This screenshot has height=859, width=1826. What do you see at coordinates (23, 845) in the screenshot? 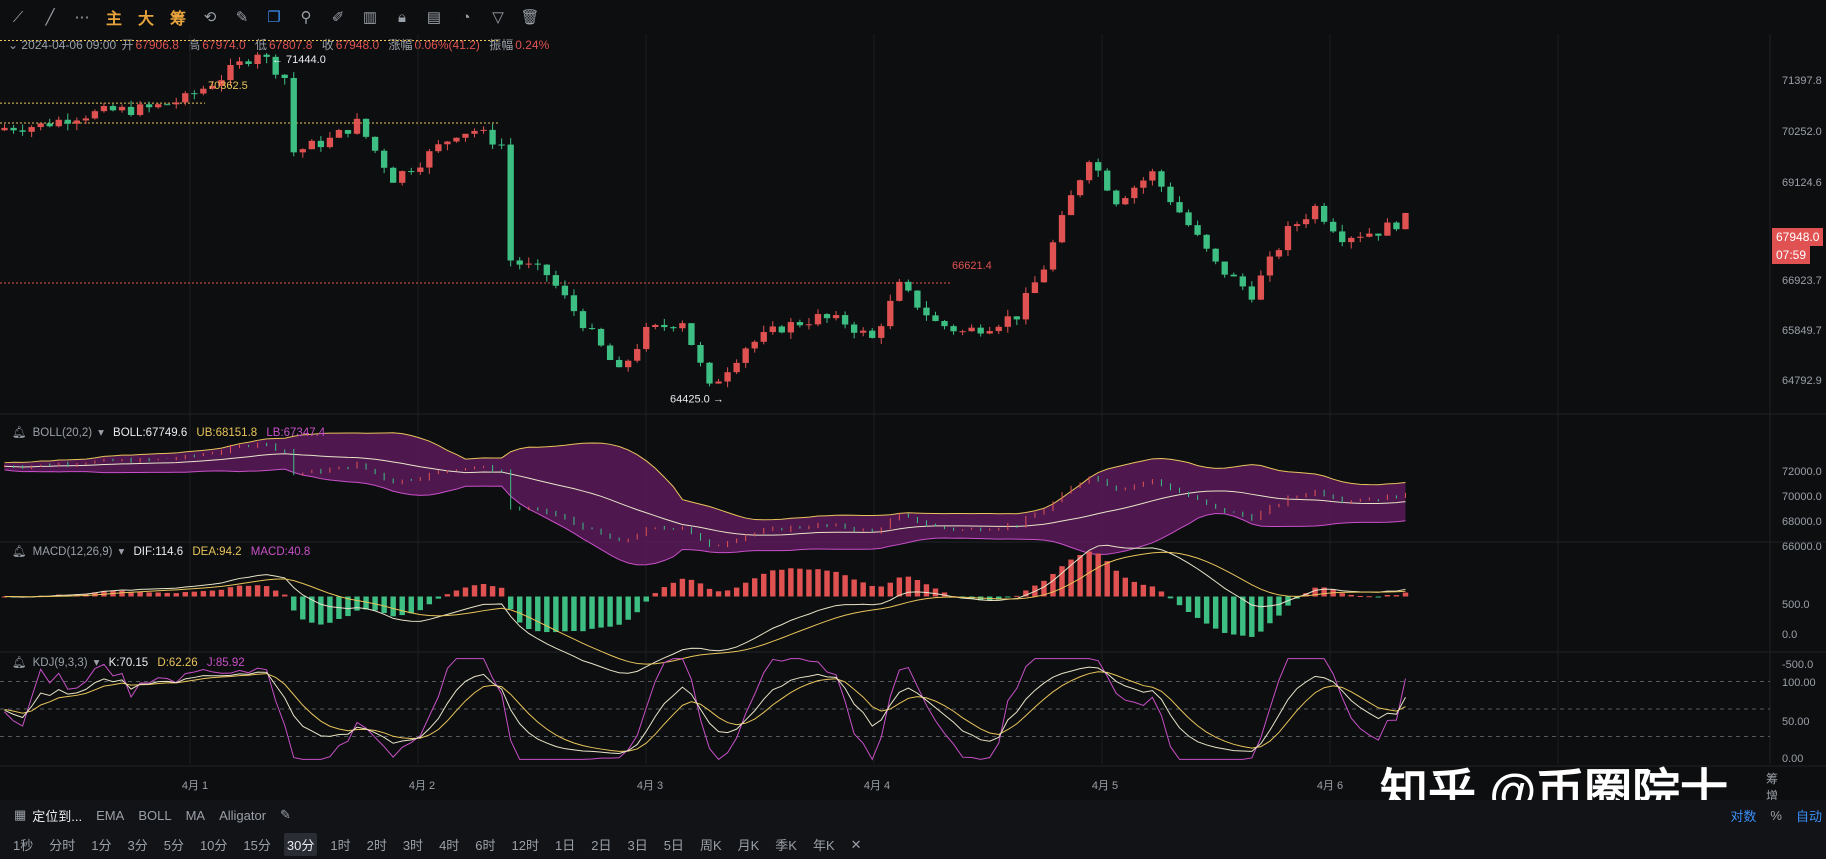
I see `timeframe-0: 1秒` at bounding box center [23, 845].